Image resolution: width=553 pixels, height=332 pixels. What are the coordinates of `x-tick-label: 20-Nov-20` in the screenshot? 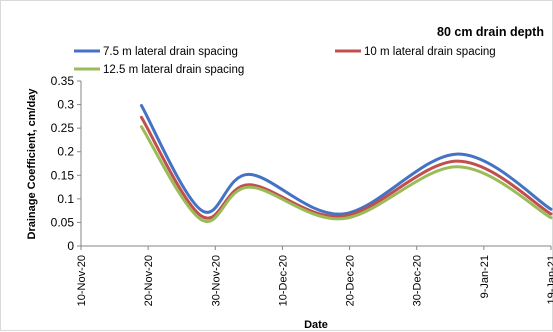 It's located at (149, 280).